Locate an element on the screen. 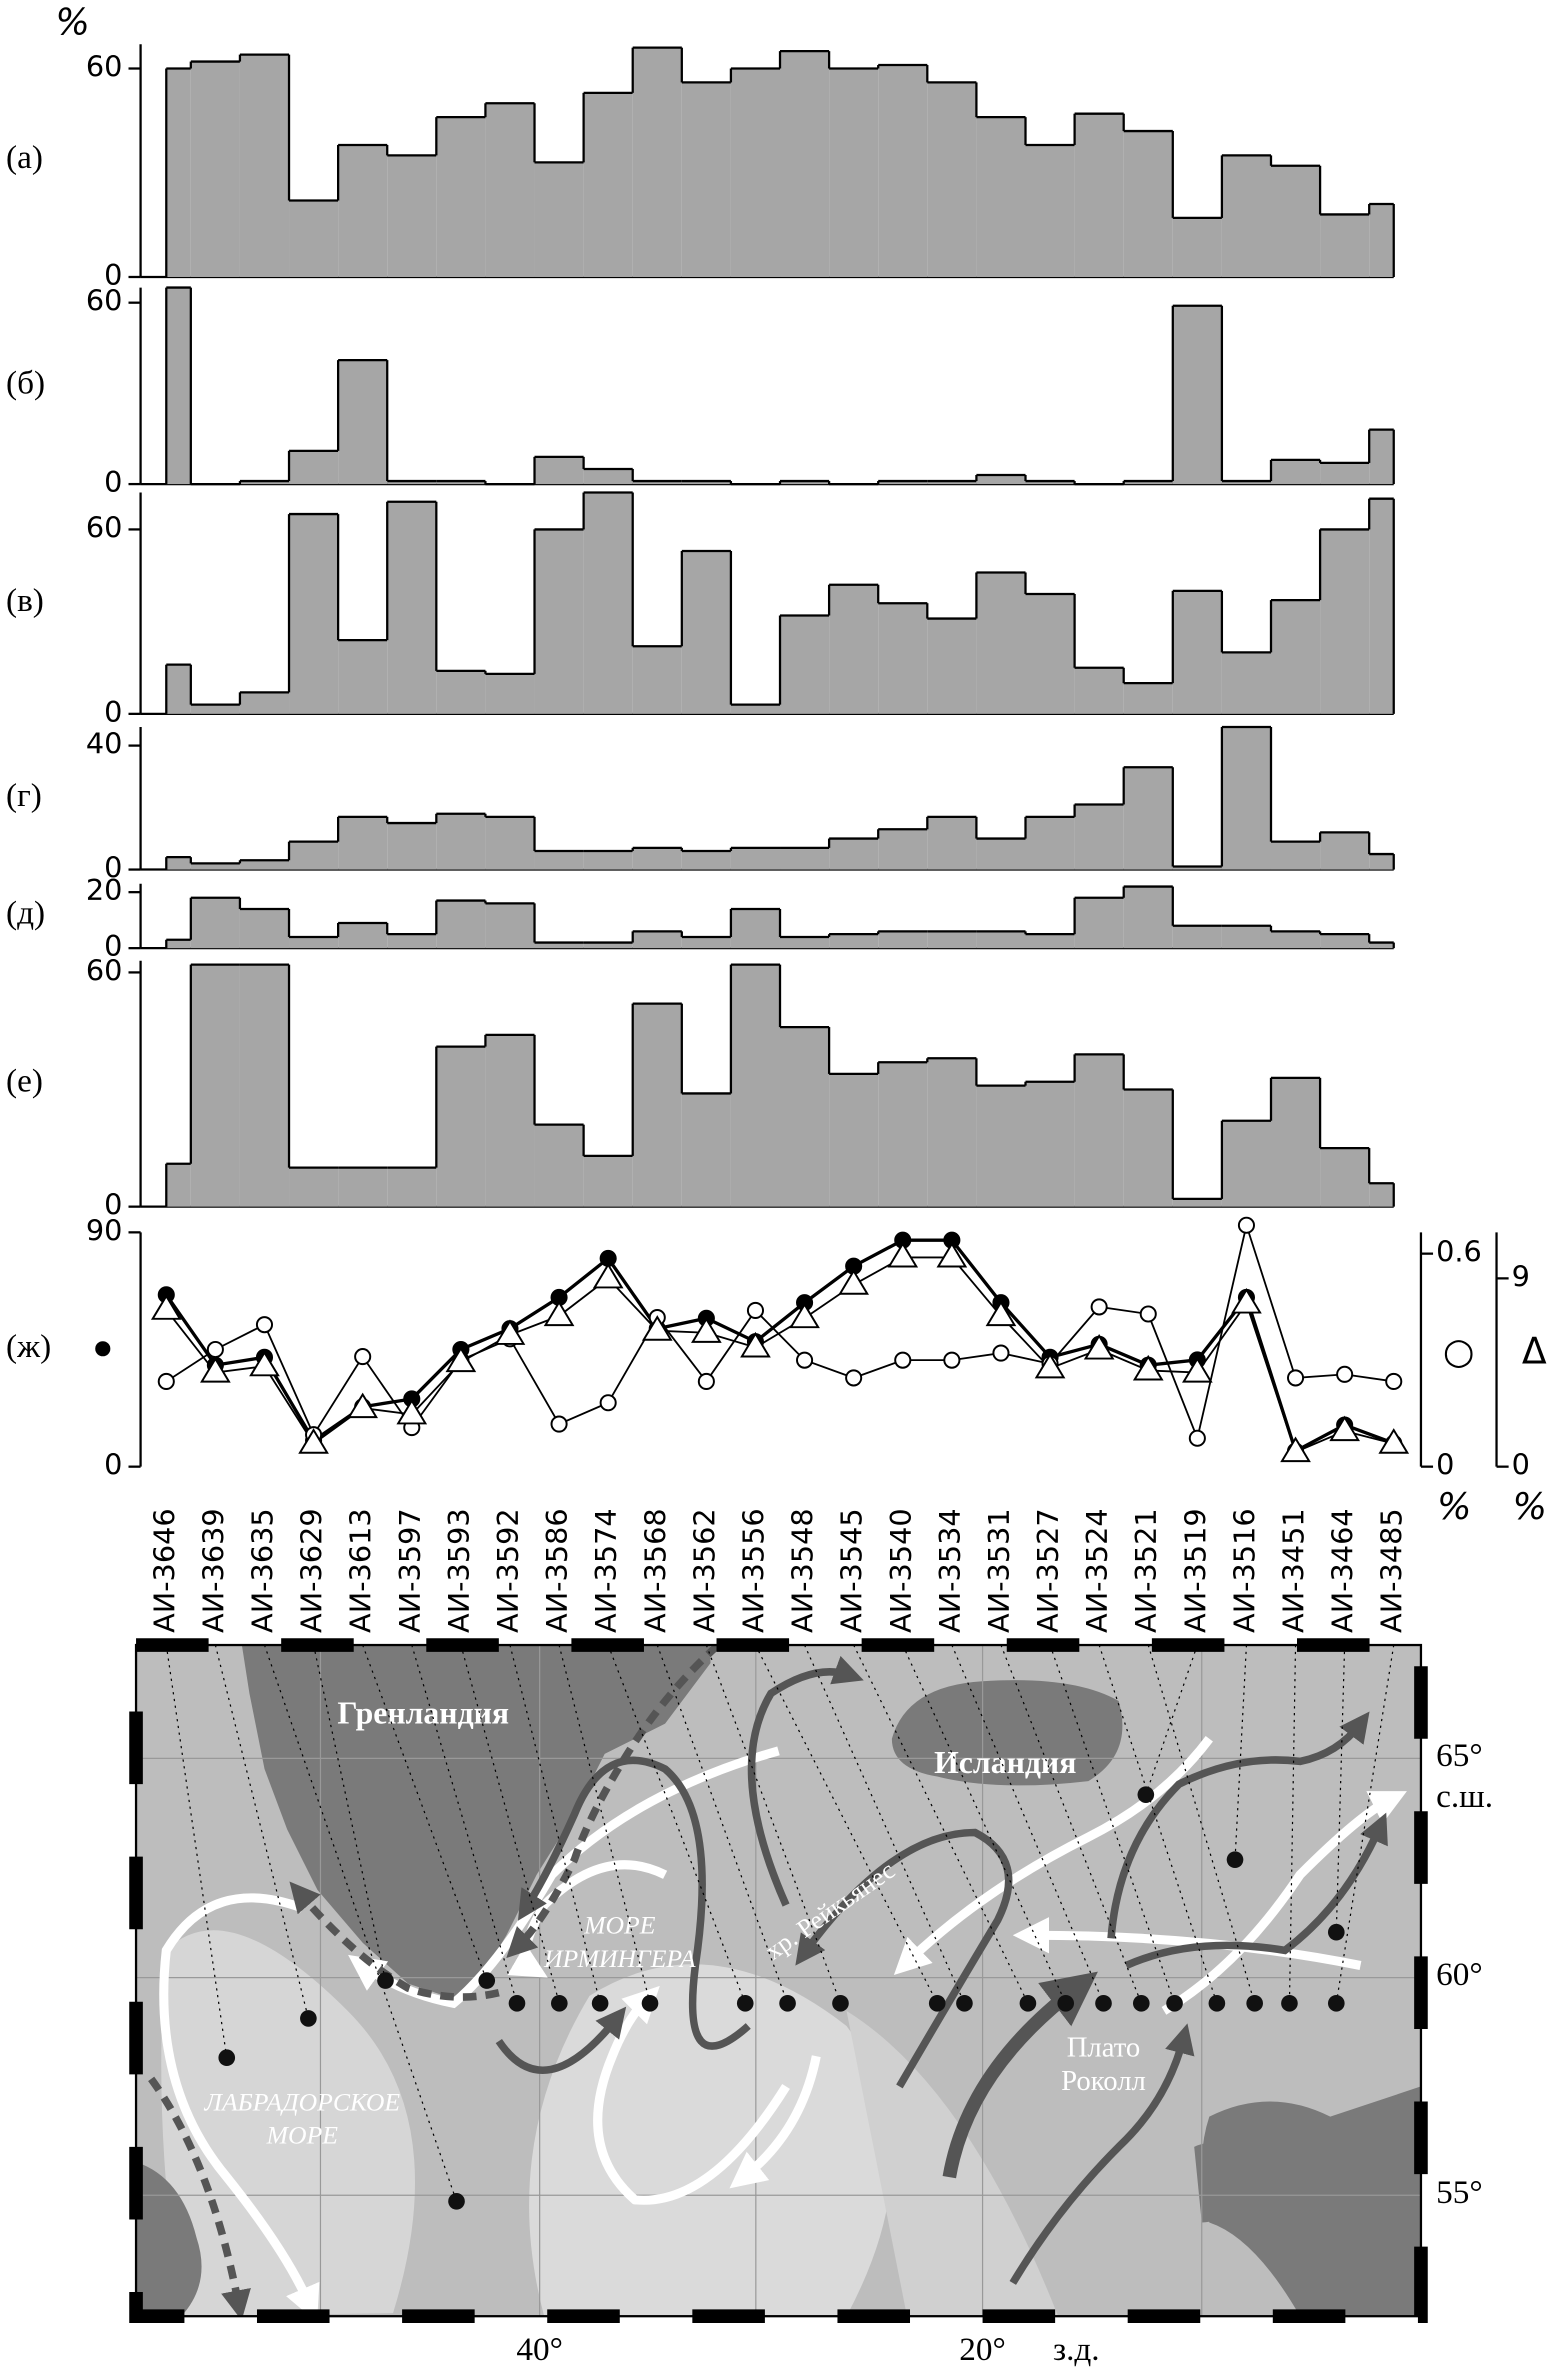 The width and height of the screenshot is (1557, 2374). tick-label: 20 is located at coordinates (104, 890).